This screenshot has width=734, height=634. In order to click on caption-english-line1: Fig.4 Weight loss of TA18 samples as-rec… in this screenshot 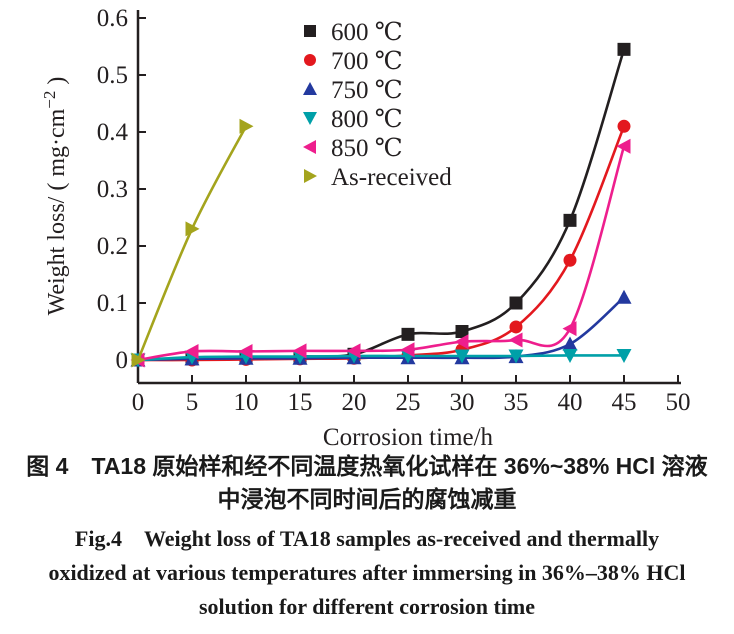, I will do `click(367, 538)`.